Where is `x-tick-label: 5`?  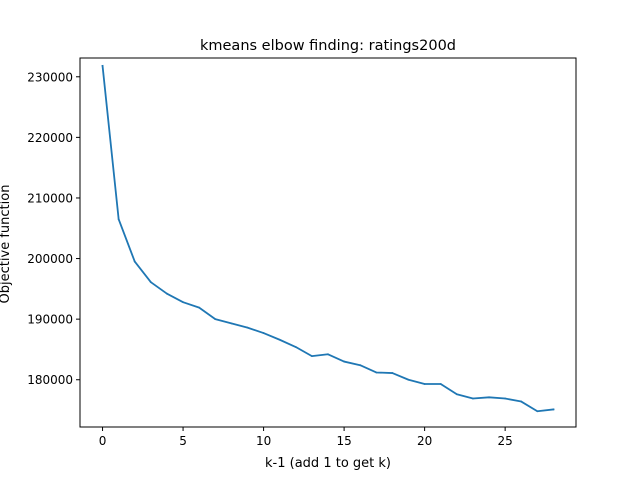
x-tick-label: 5 is located at coordinates (183, 441).